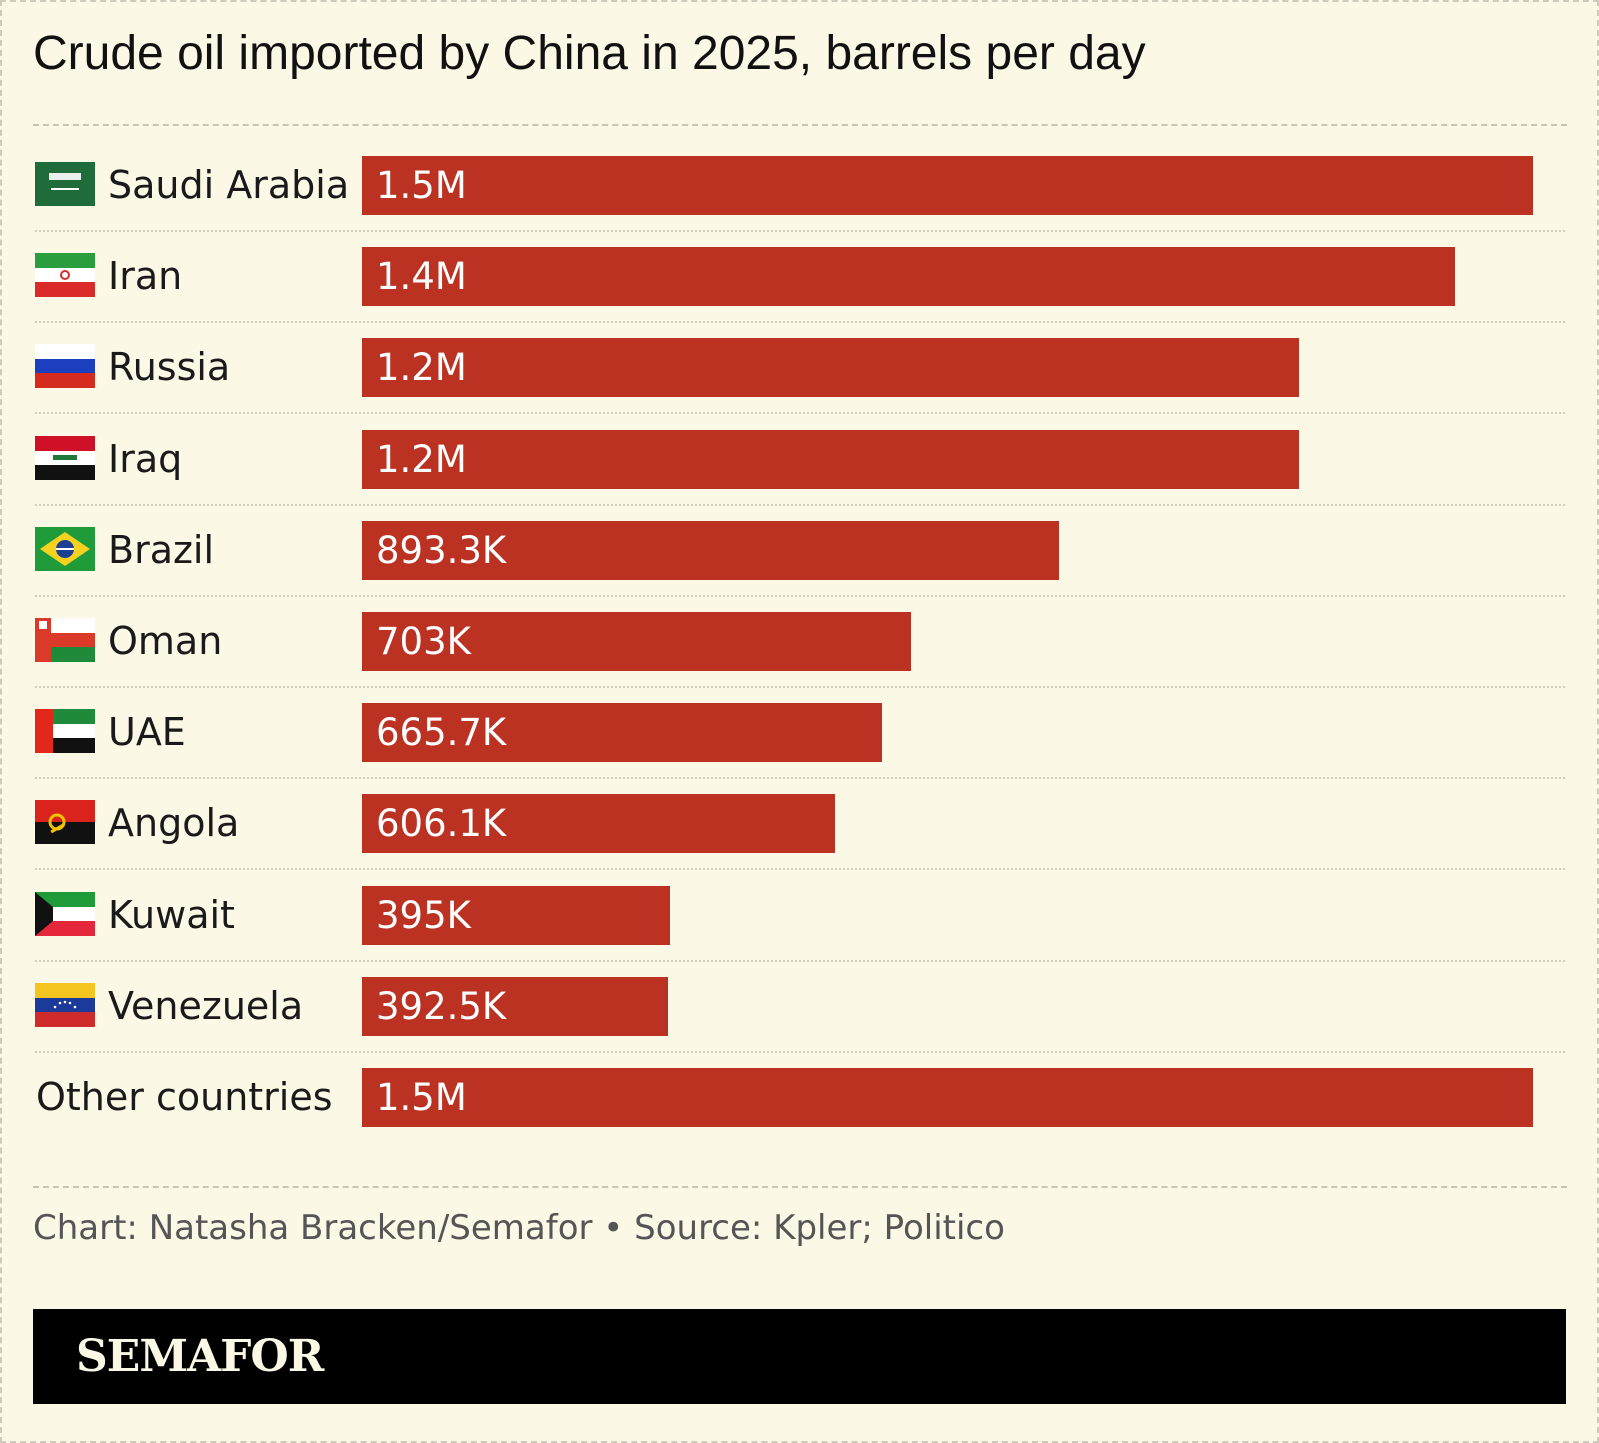  I want to click on category-label-brazil: Brazil, so click(161, 549).